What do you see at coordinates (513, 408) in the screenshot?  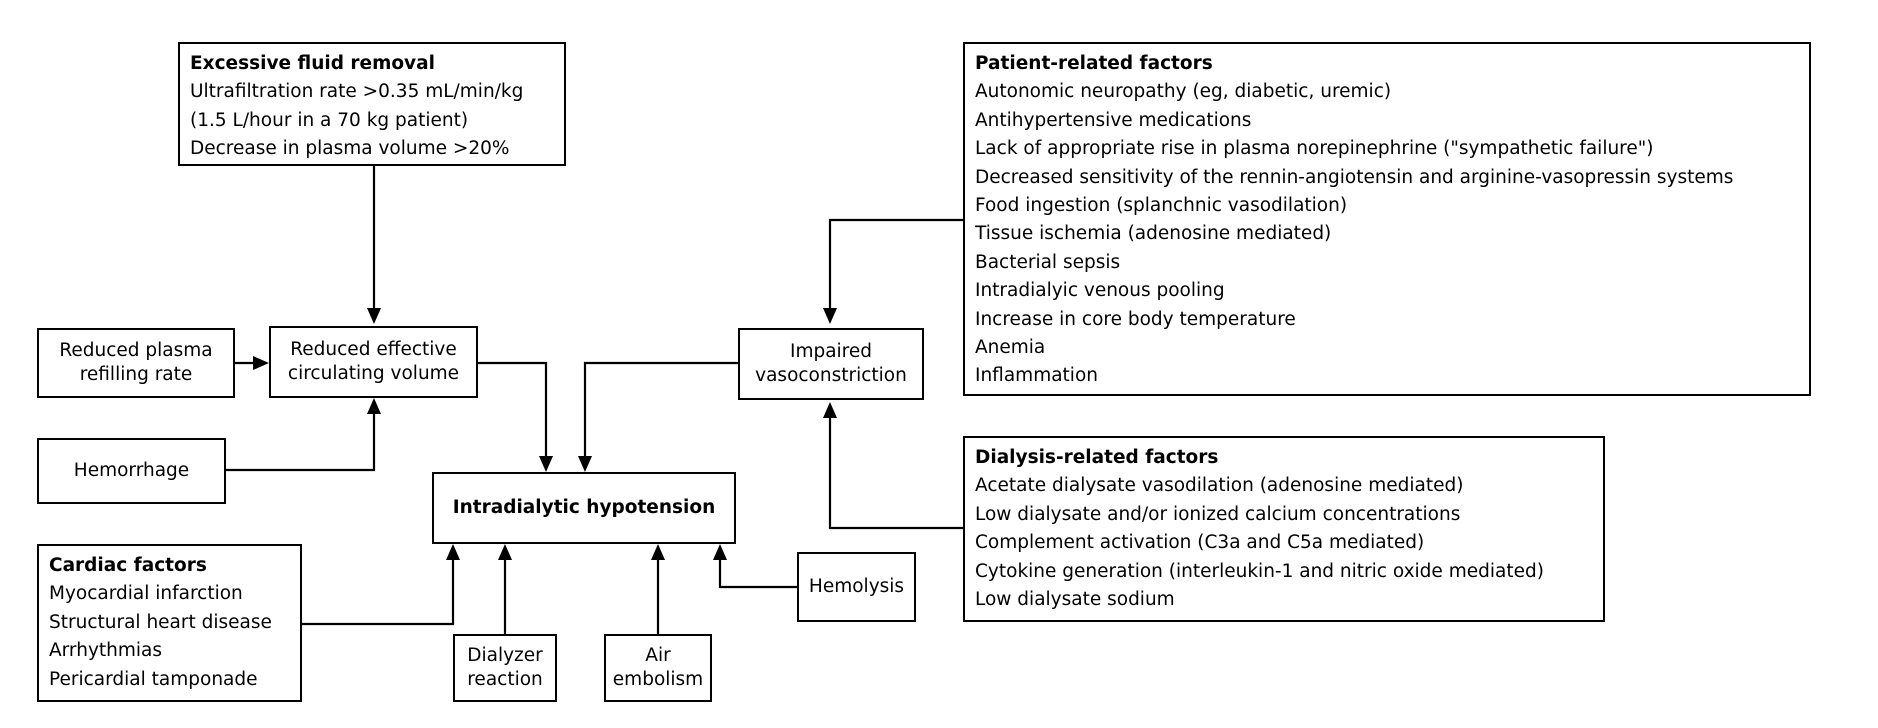 I see `connector-volume-to-hypotension` at bounding box center [513, 408].